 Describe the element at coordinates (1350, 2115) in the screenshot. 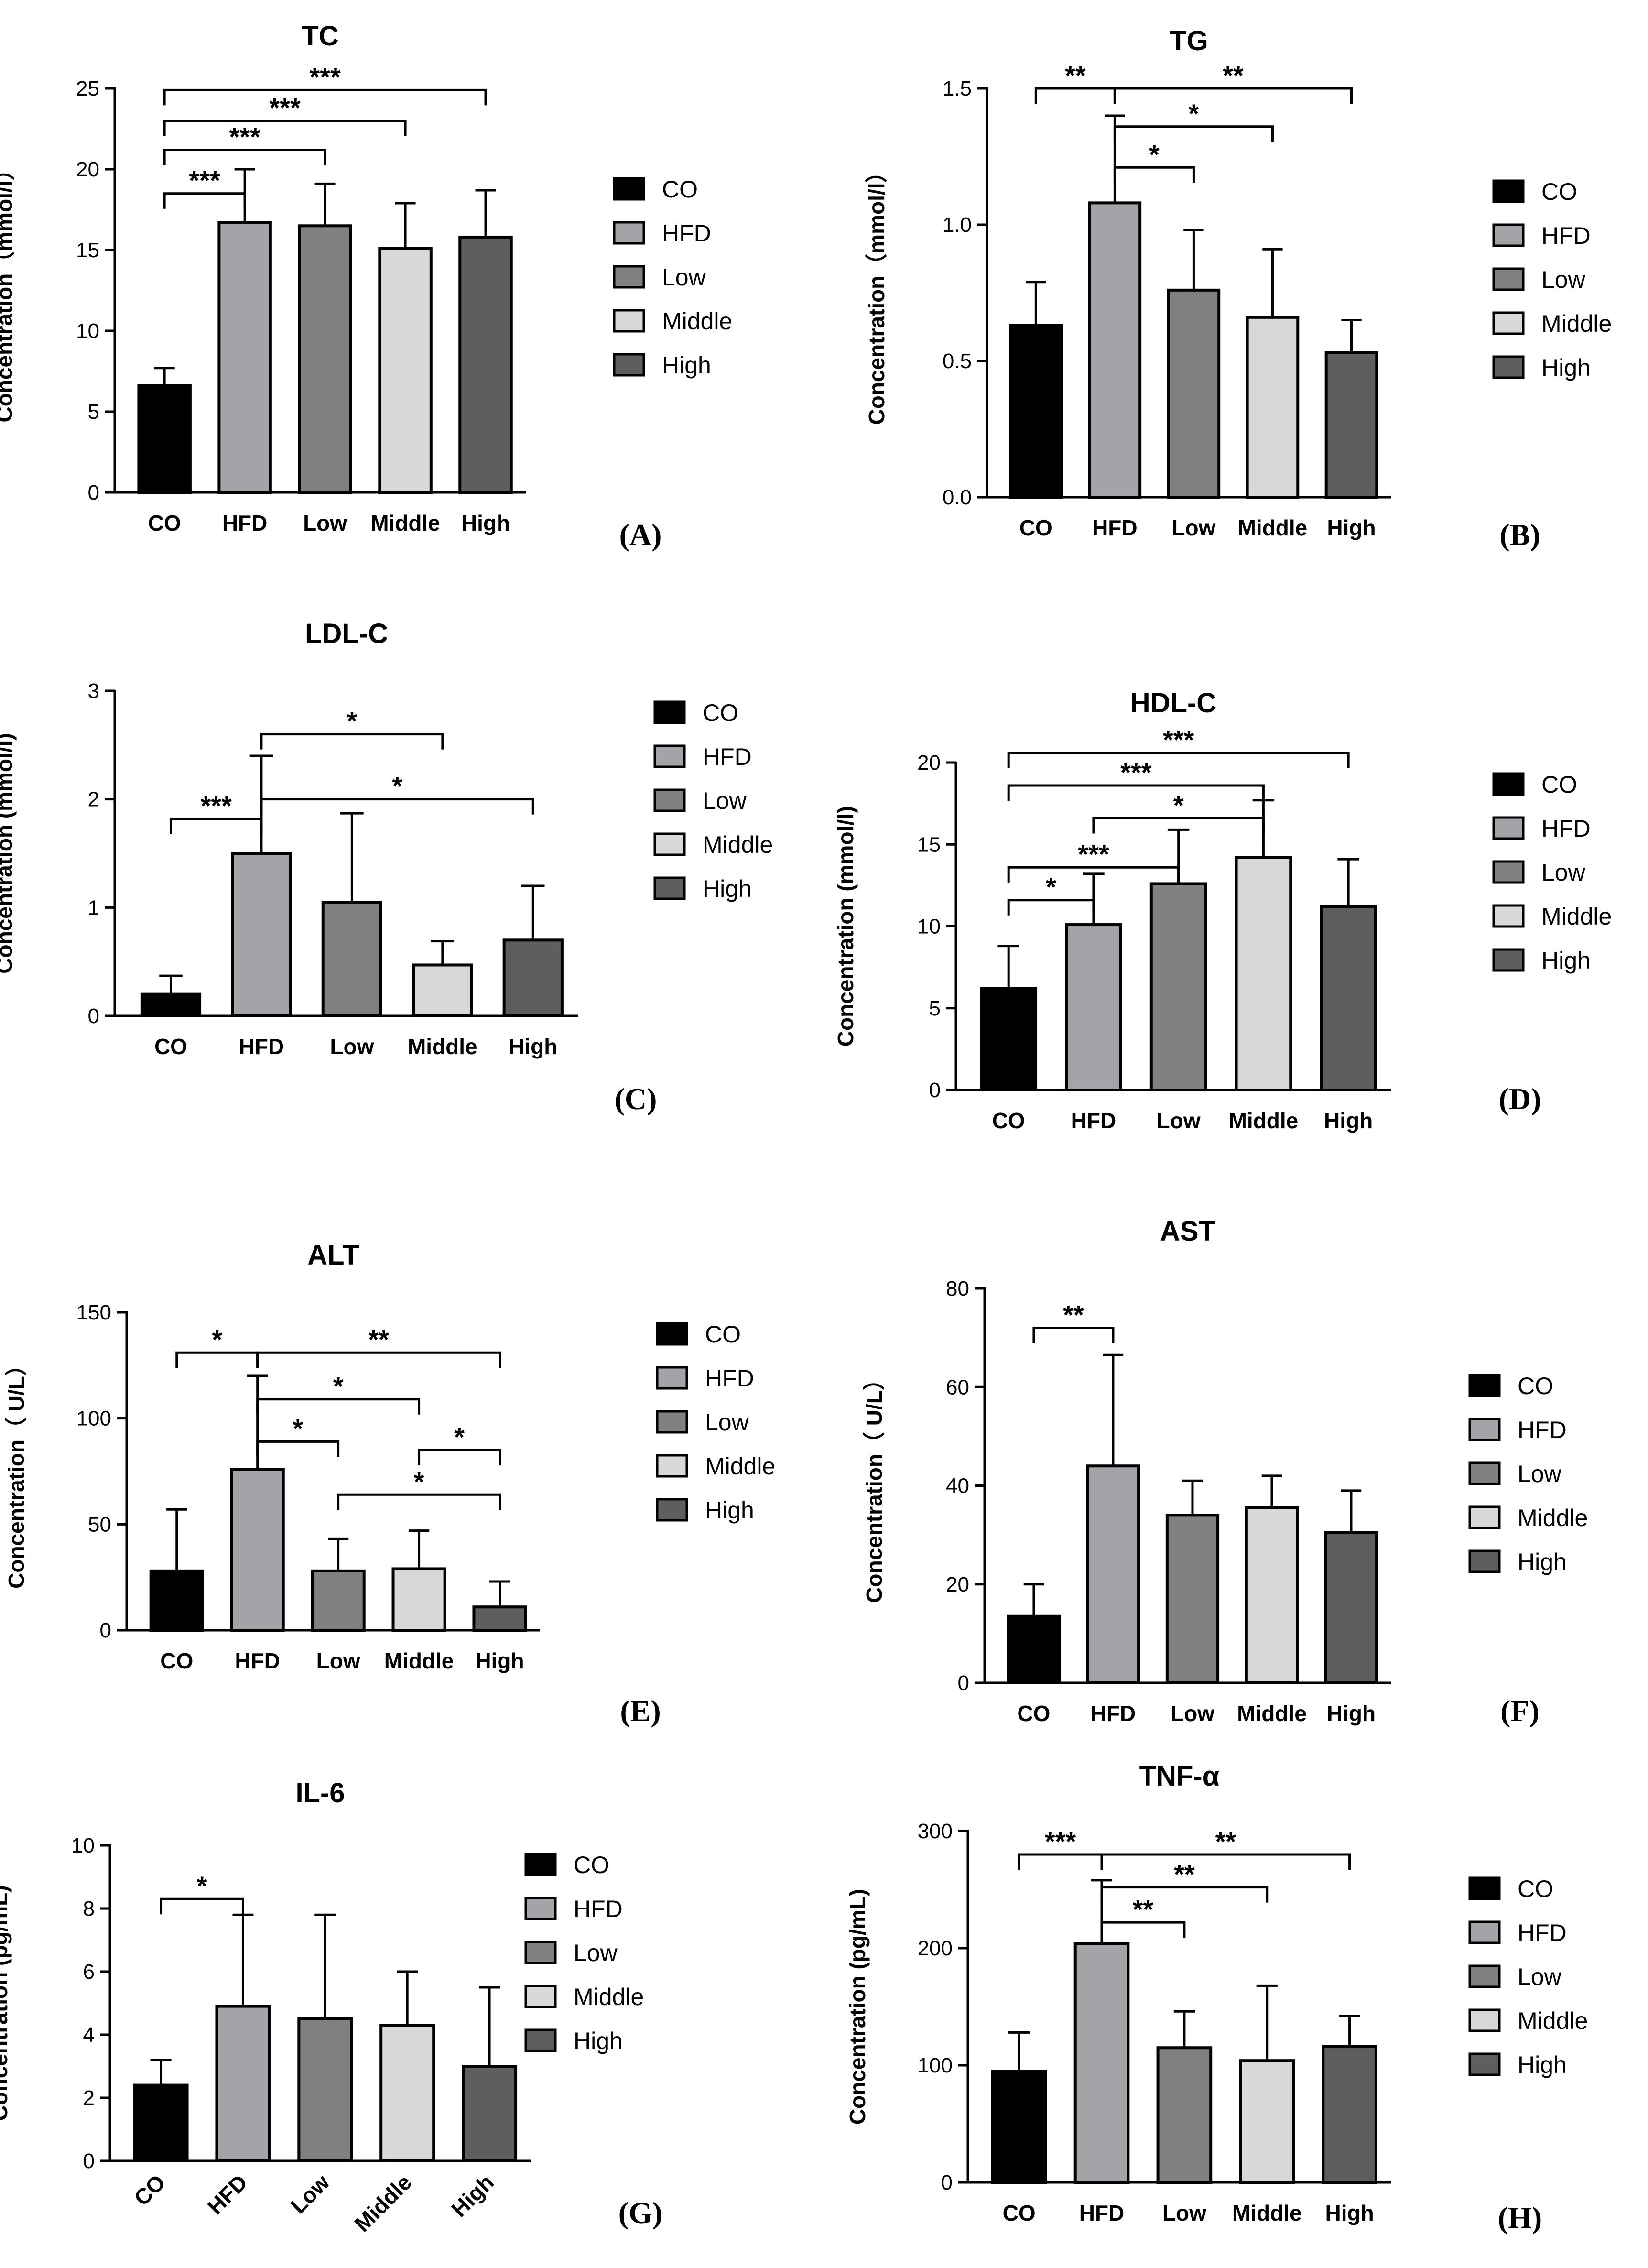

I see `bar-high` at that location.